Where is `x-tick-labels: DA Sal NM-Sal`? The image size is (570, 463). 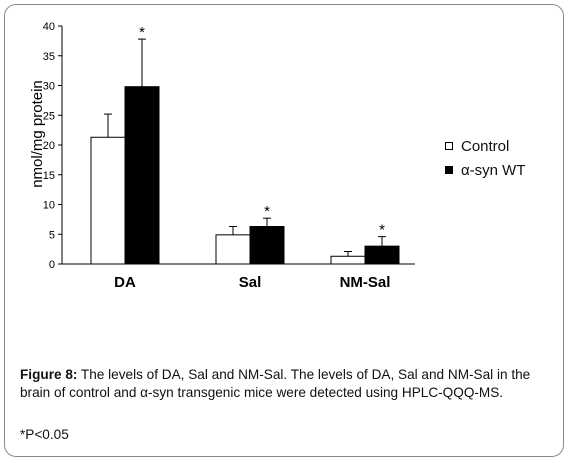
x-tick-labels: DA Sal NM-Sal is located at coordinates (252, 282).